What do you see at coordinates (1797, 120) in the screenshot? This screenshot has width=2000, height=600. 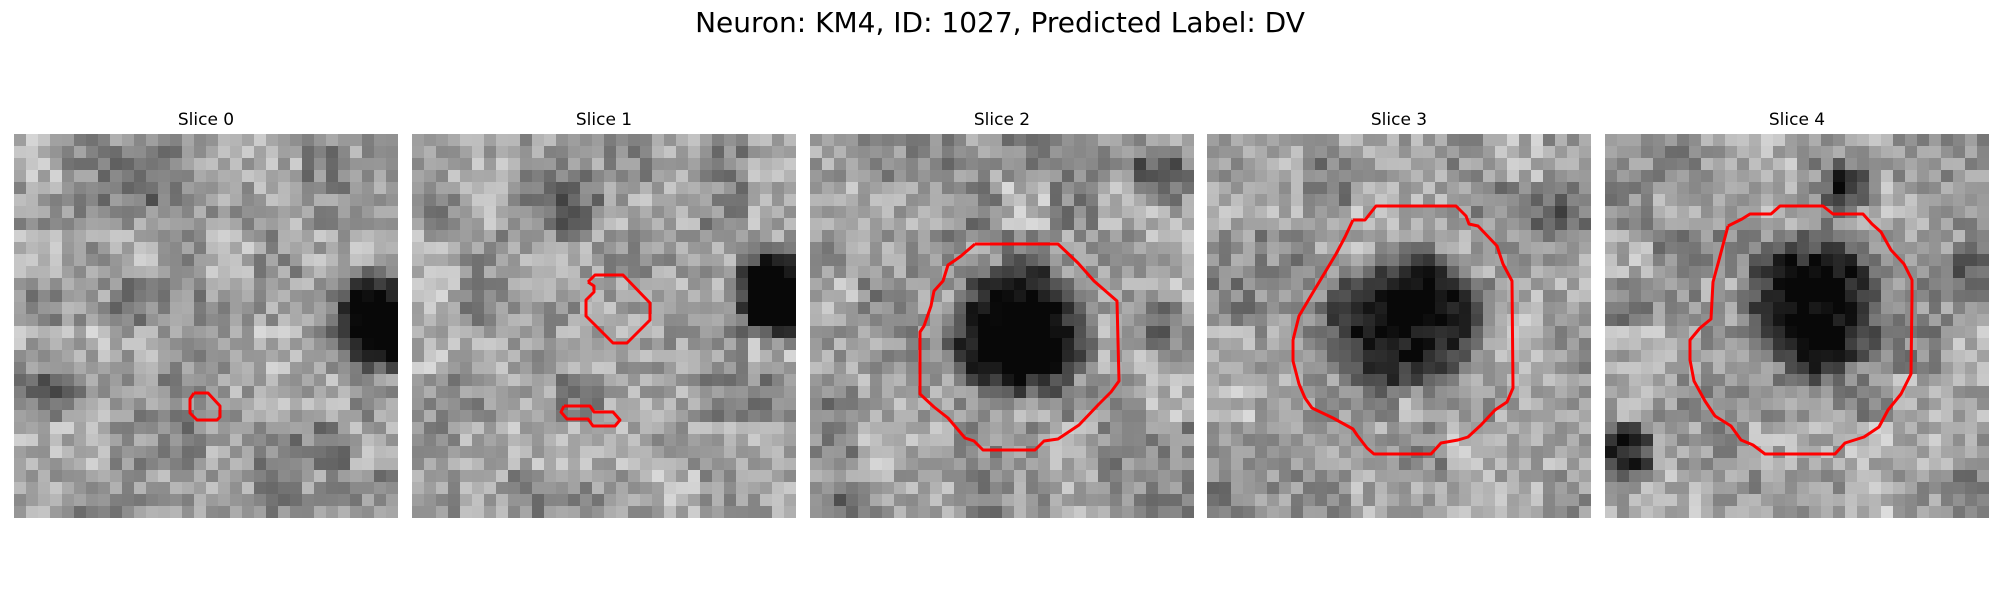 I see `slice-title: Slice 4` at bounding box center [1797, 120].